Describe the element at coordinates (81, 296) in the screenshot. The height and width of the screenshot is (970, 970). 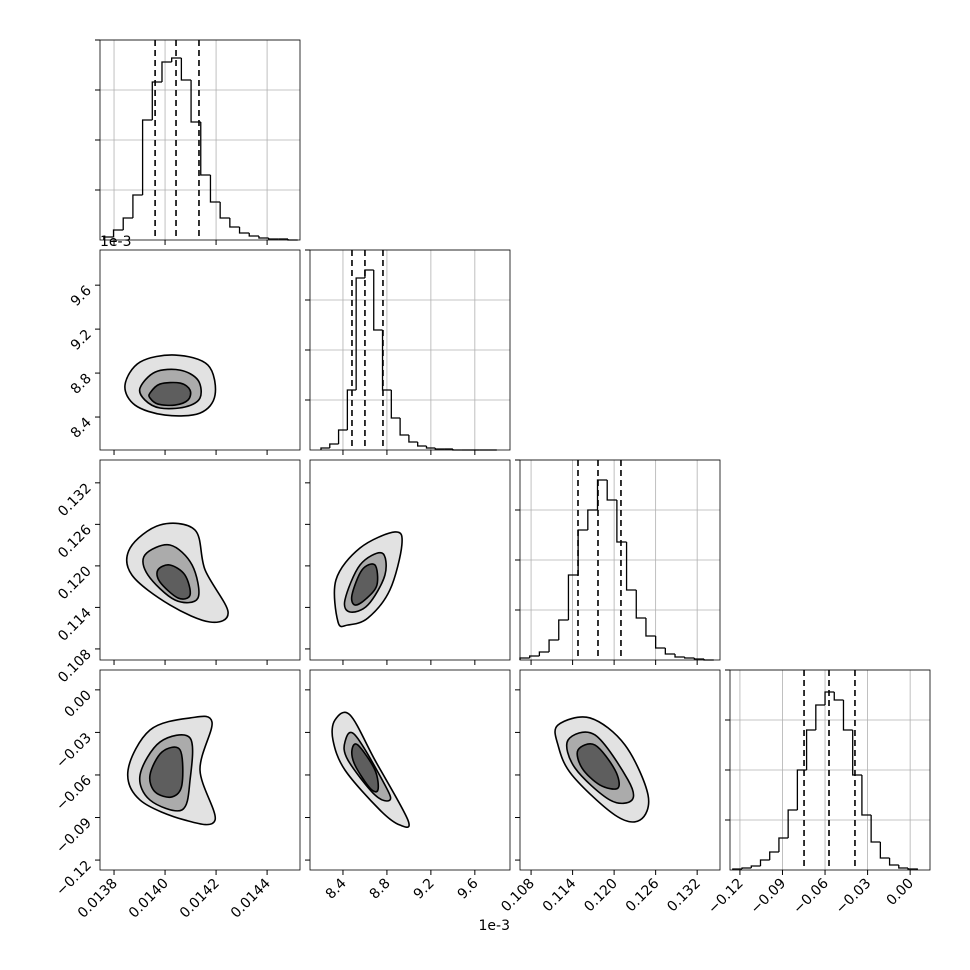
I see `y-tick-label: 9.6` at that location.